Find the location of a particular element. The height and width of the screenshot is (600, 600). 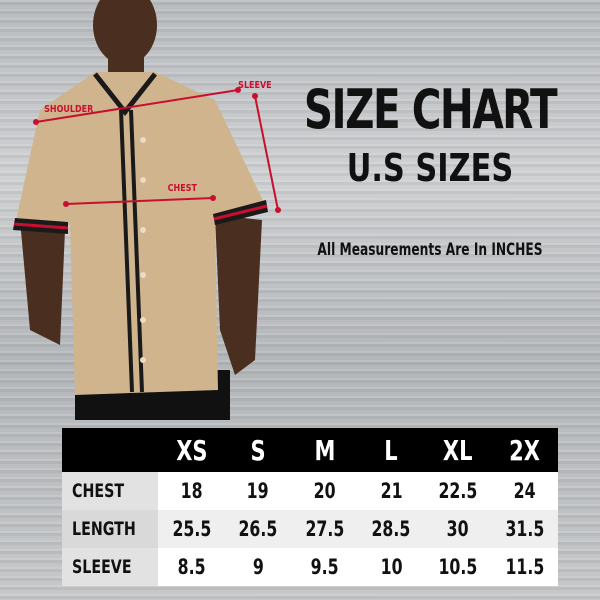

table-cell: 20 is located at coordinates (325, 491).